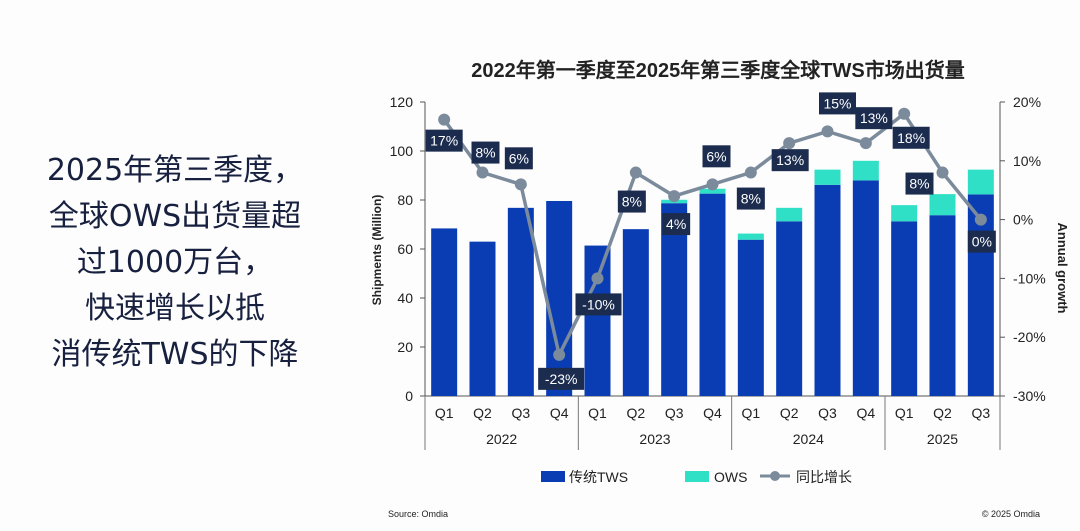  I want to click on y2-tick-label: -20%, so click(1029, 337).